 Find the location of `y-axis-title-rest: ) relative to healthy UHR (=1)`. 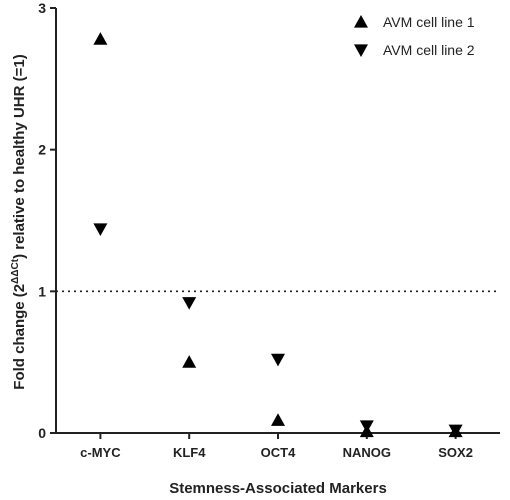

y-axis-title-rest: ) relative to healthy UHR (=1) is located at coordinates (19, 156).